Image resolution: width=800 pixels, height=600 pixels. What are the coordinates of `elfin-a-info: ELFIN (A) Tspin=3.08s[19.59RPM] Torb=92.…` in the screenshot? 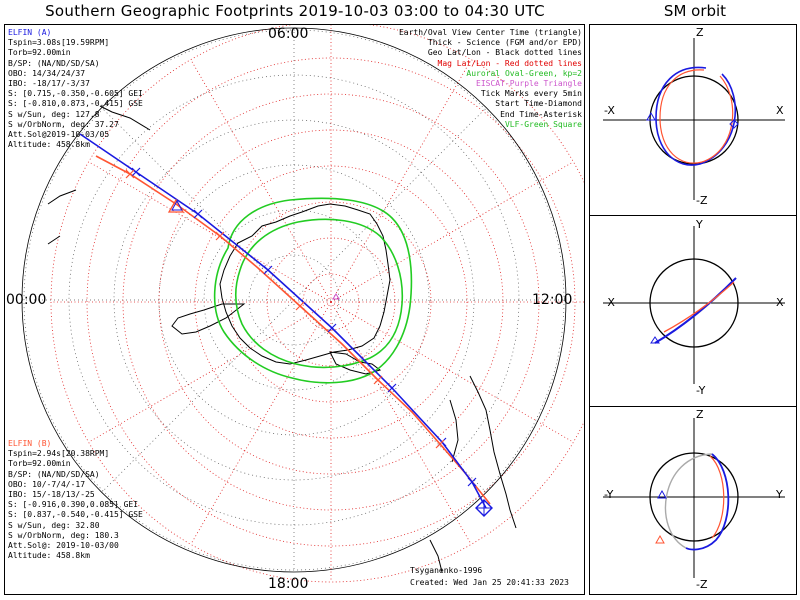 It's located at (75, 89).